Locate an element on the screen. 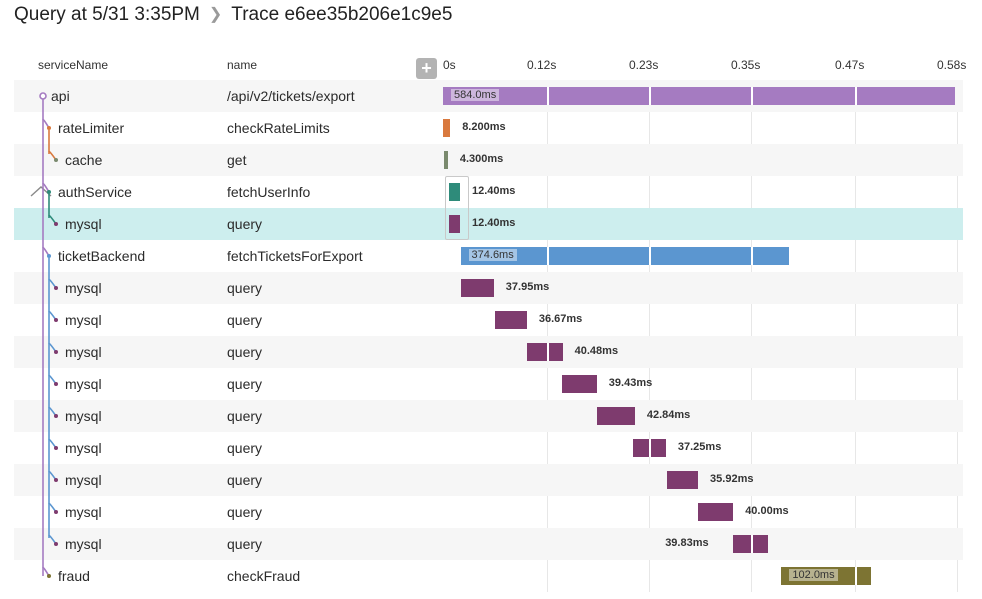  span-row: fraud checkFraud 102.0ms is located at coordinates (488, 576).